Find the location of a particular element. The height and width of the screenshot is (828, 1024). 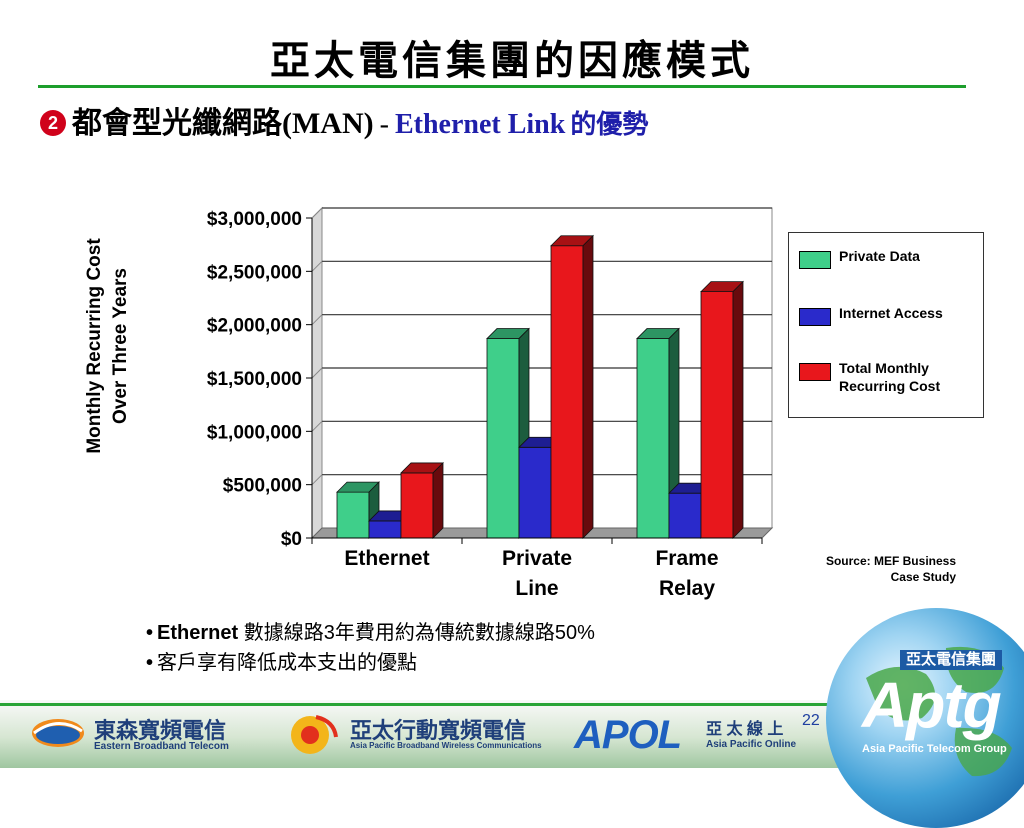

x-tick-label: Ethernet is located at coordinates (386, 558).